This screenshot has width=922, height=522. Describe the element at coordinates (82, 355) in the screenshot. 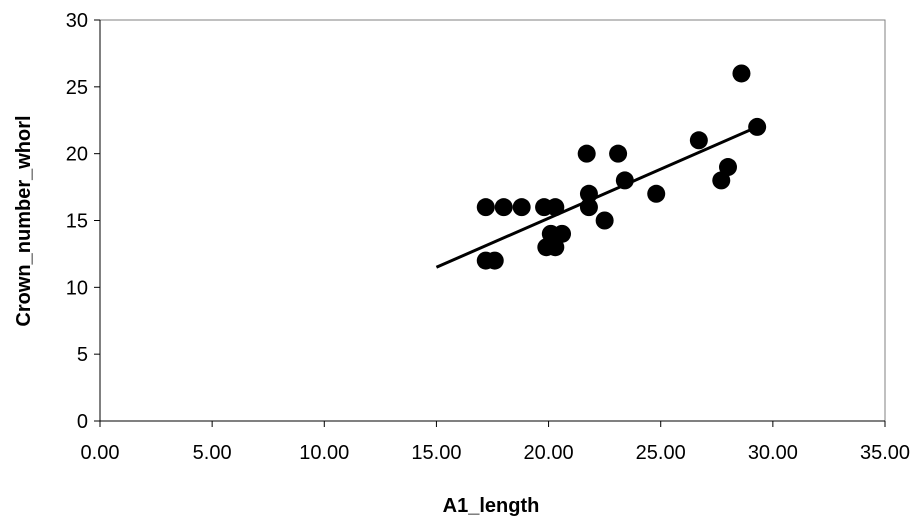

I see `y-tick-label: 5` at that location.